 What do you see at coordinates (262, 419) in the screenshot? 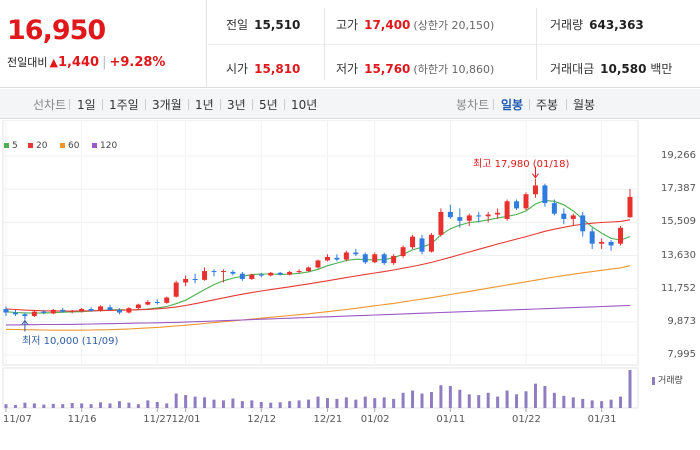
I see `x-tick-label: 12/12` at bounding box center [262, 419].